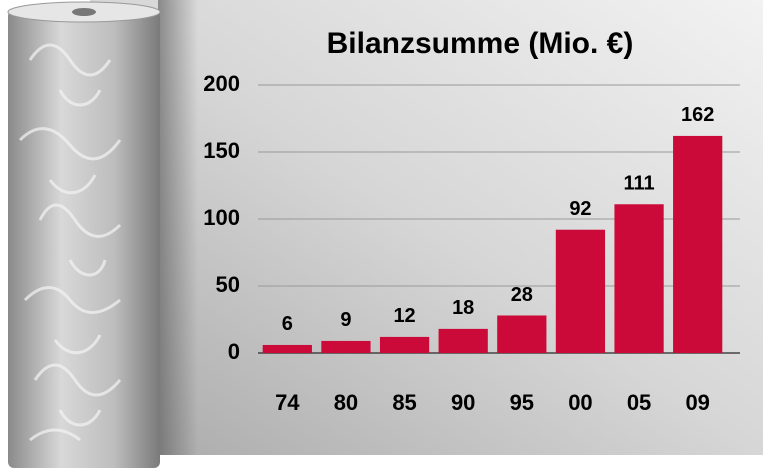 This screenshot has height=473, width=763. What do you see at coordinates (638, 184) in the screenshot?
I see `data-label: 111` at bounding box center [638, 184].